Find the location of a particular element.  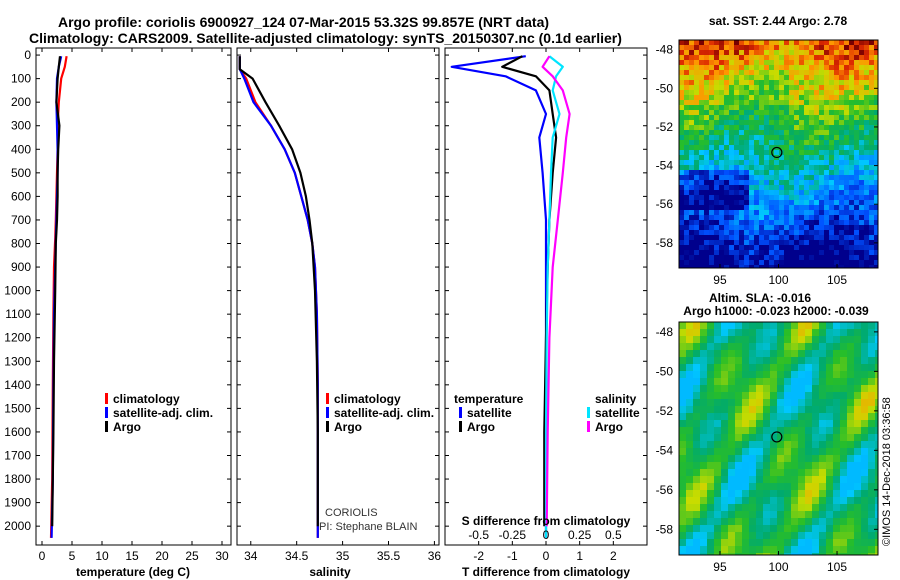

legend-swatch-s-argo is located at coordinates (588, 426).